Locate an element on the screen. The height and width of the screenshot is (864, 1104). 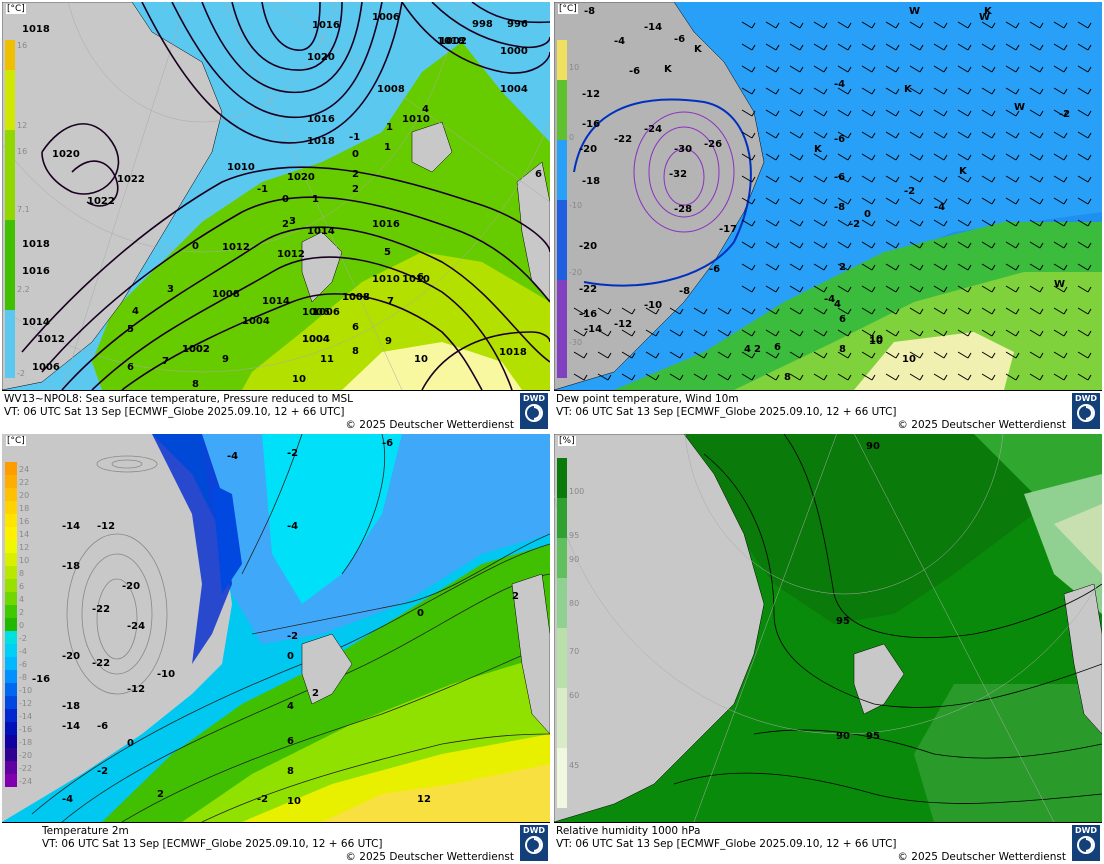
t2m-label: -10 is located at coordinates (166, 674).